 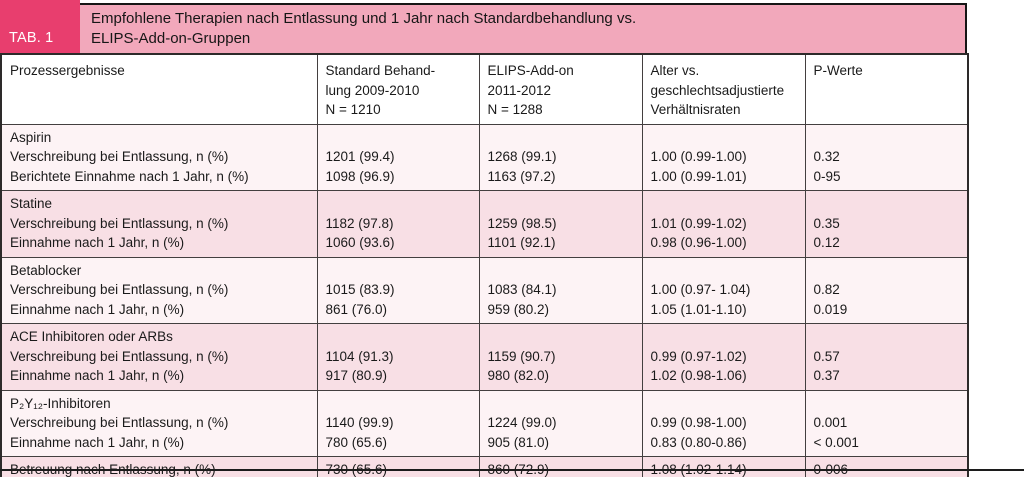 I want to click on value-line: 1259 (98.5), so click(x=522, y=223).